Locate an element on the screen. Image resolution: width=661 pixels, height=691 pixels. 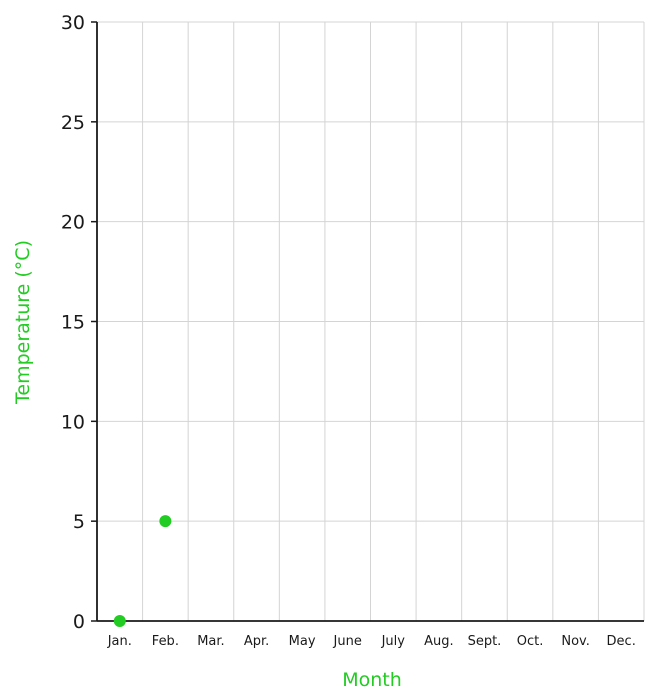
y-tick-label: 0 is located at coordinates (79, 622).